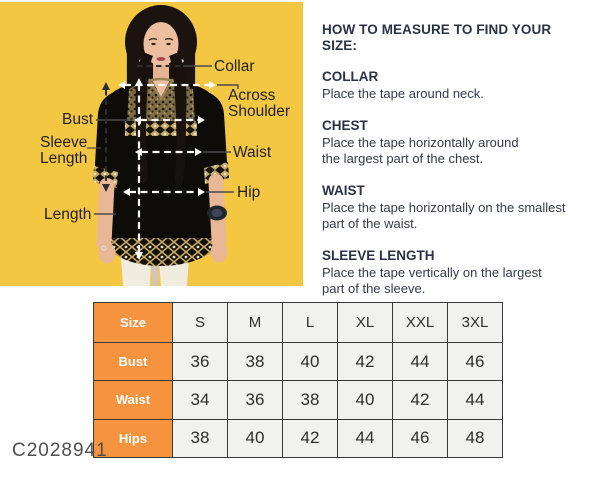  What do you see at coordinates (310, 323) in the screenshot?
I see `size-column-header: L` at bounding box center [310, 323].